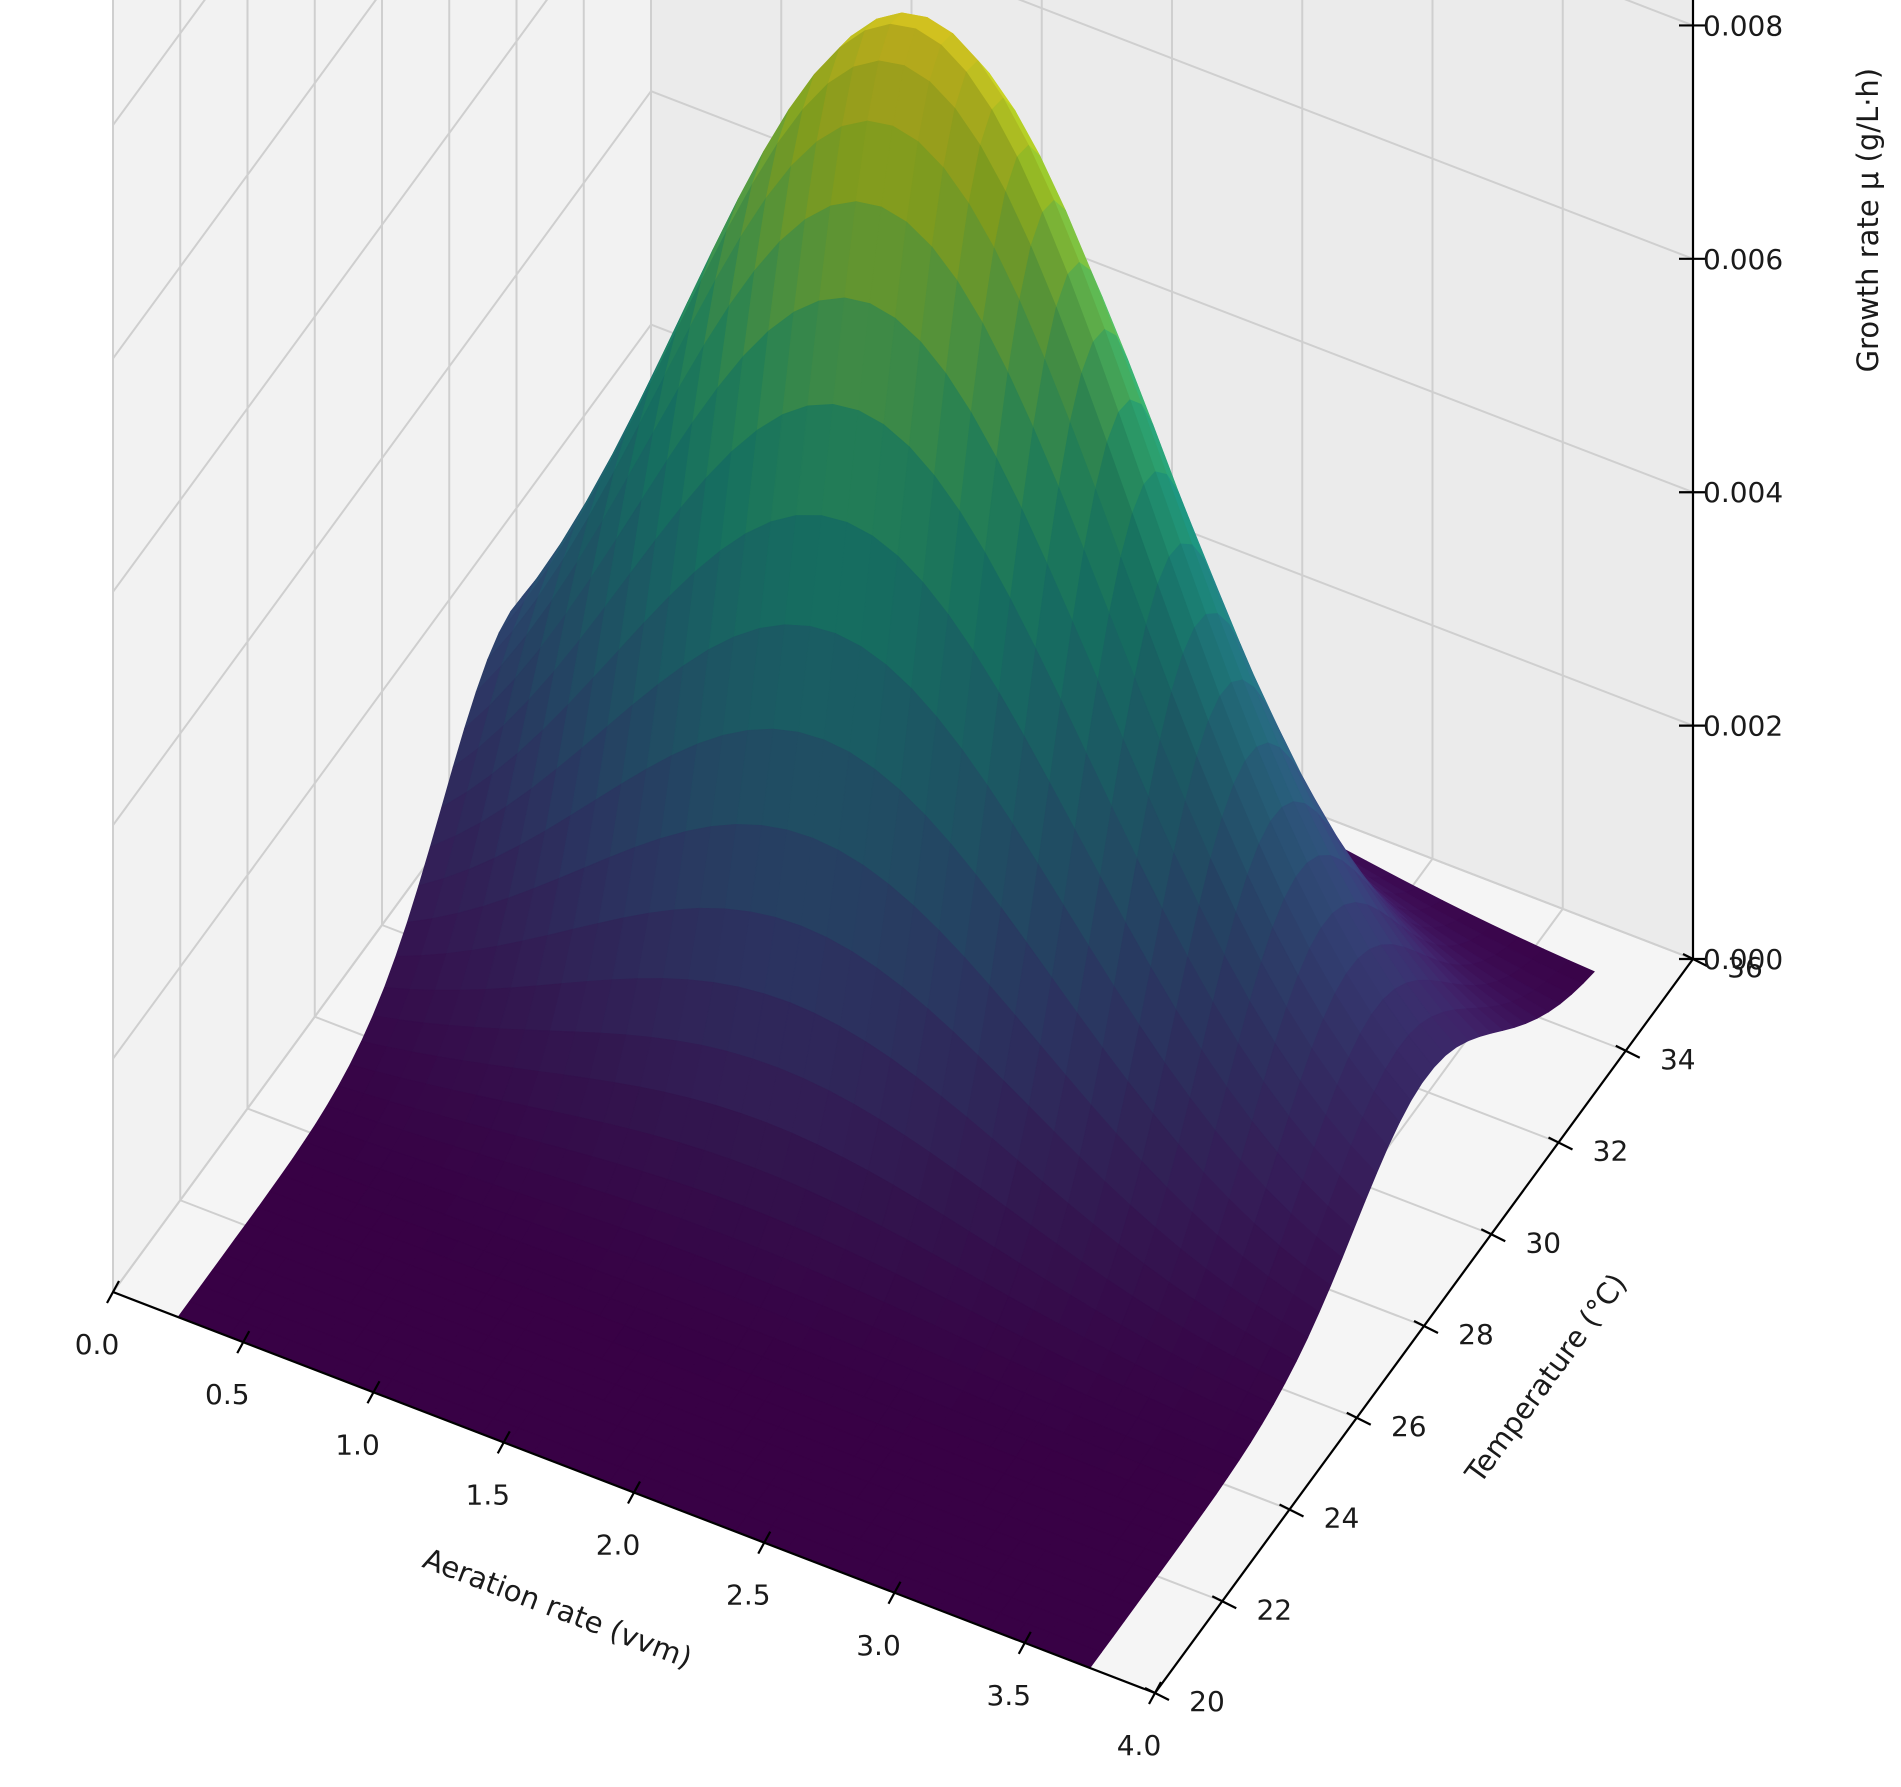  Describe the element at coordinates (1868, 220) in the screenshot. I see `z-axis-label: Growth rate μ (g/L·h)` at that location.